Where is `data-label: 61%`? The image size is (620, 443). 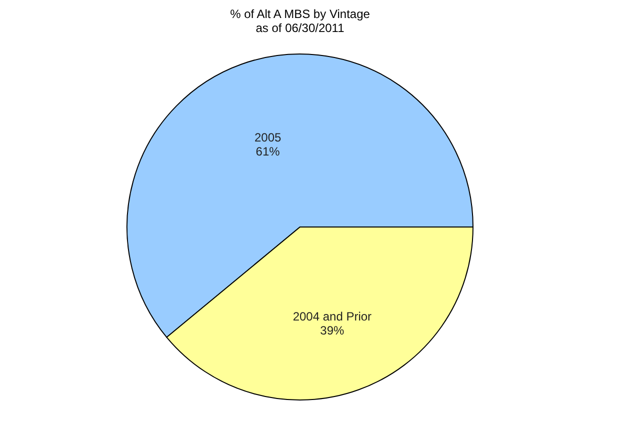 data-label: 61% is located at coordinates (268, 151).